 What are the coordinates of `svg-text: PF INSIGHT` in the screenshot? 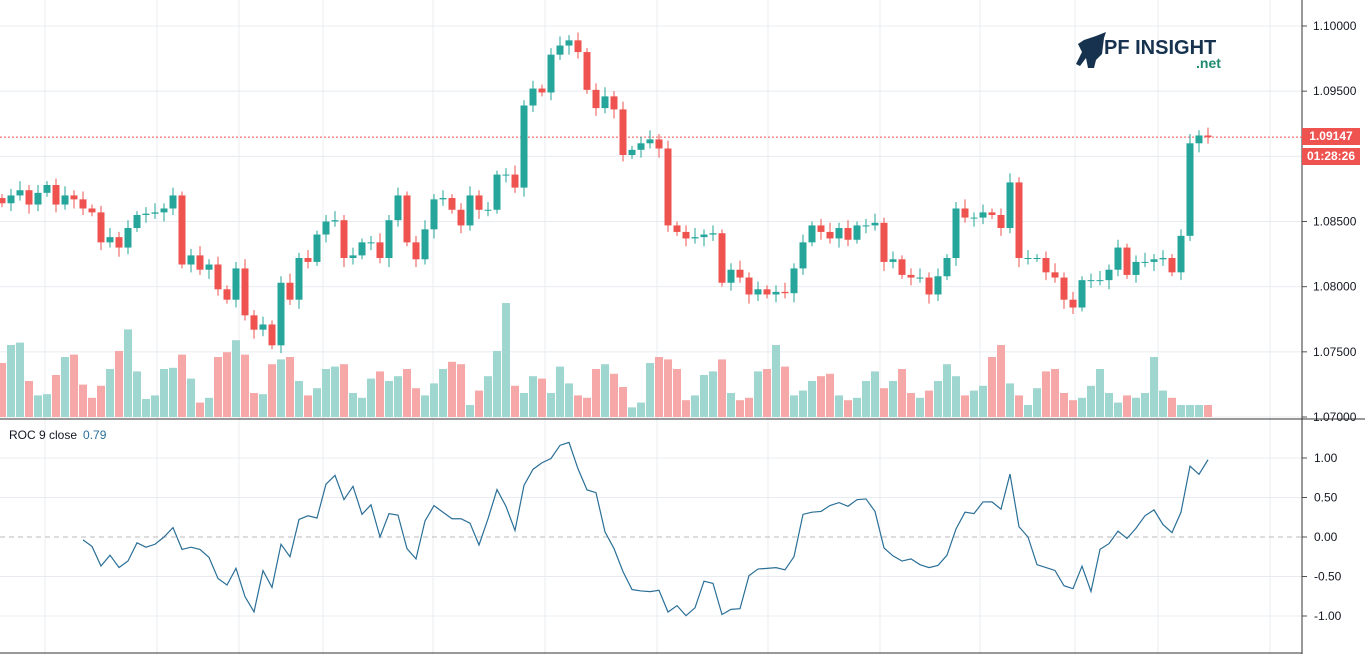 It's located at (1160, 48).